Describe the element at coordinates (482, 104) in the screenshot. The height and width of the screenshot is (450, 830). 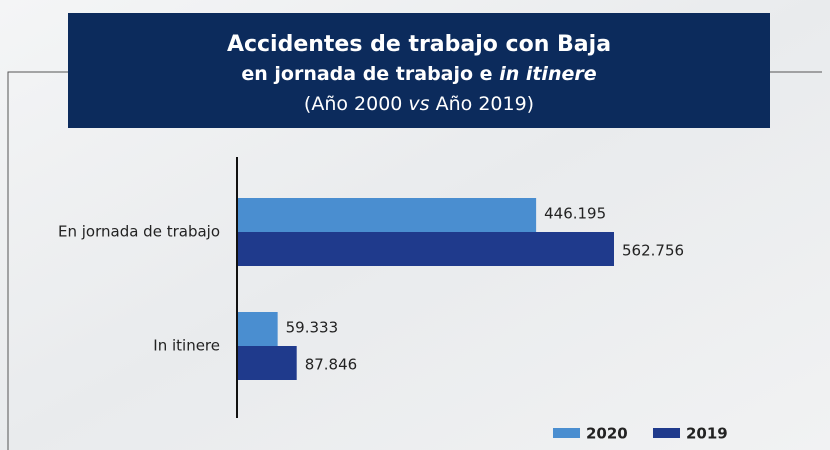
I see `subtitle-part: Año 2019)` at that location.